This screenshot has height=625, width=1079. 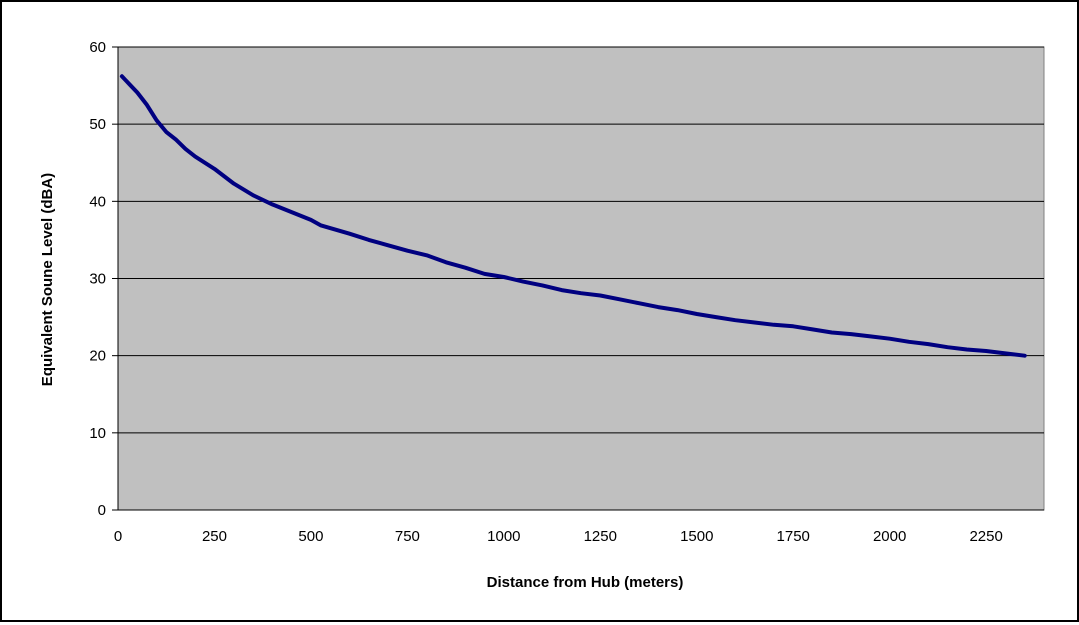 I want to click on x-tick-label: 1250, so click(x=600, y=536).